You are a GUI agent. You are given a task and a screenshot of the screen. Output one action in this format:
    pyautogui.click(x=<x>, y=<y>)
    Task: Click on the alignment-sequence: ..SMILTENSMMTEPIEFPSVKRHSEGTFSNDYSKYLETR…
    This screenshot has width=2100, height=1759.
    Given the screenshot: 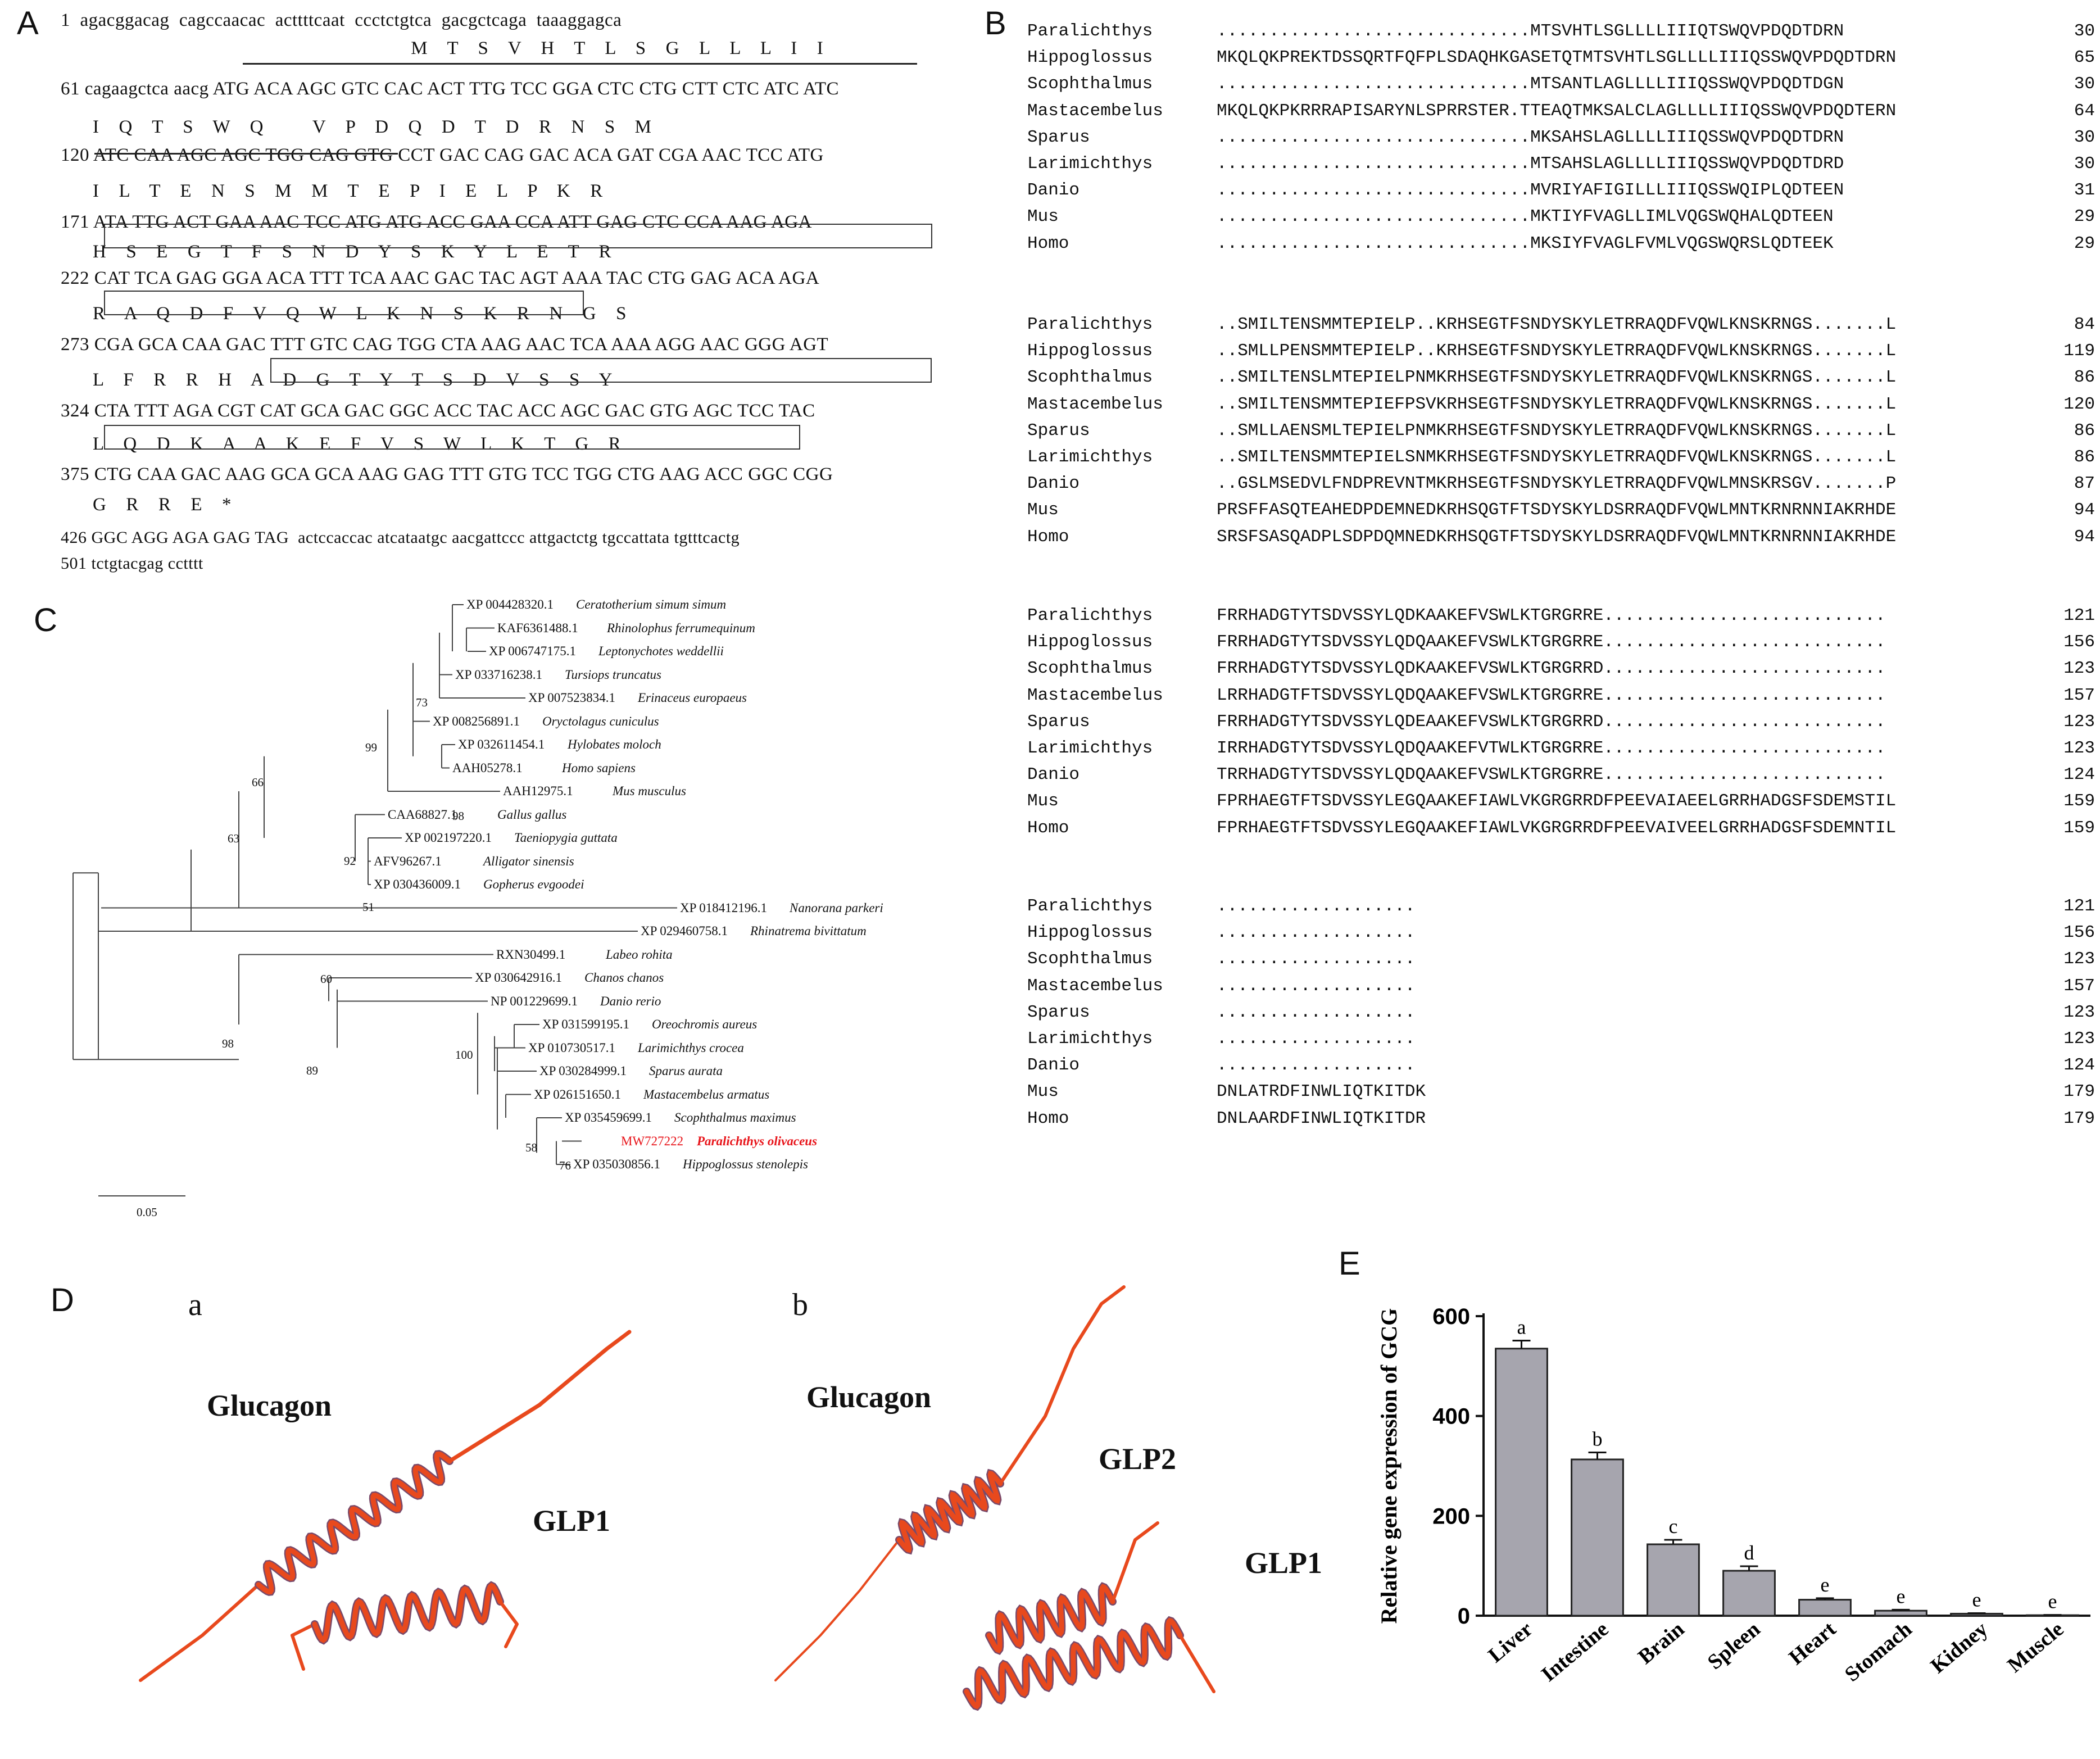 What is the action you would take?
    pyautogui.click(x=1557, y=404)
    